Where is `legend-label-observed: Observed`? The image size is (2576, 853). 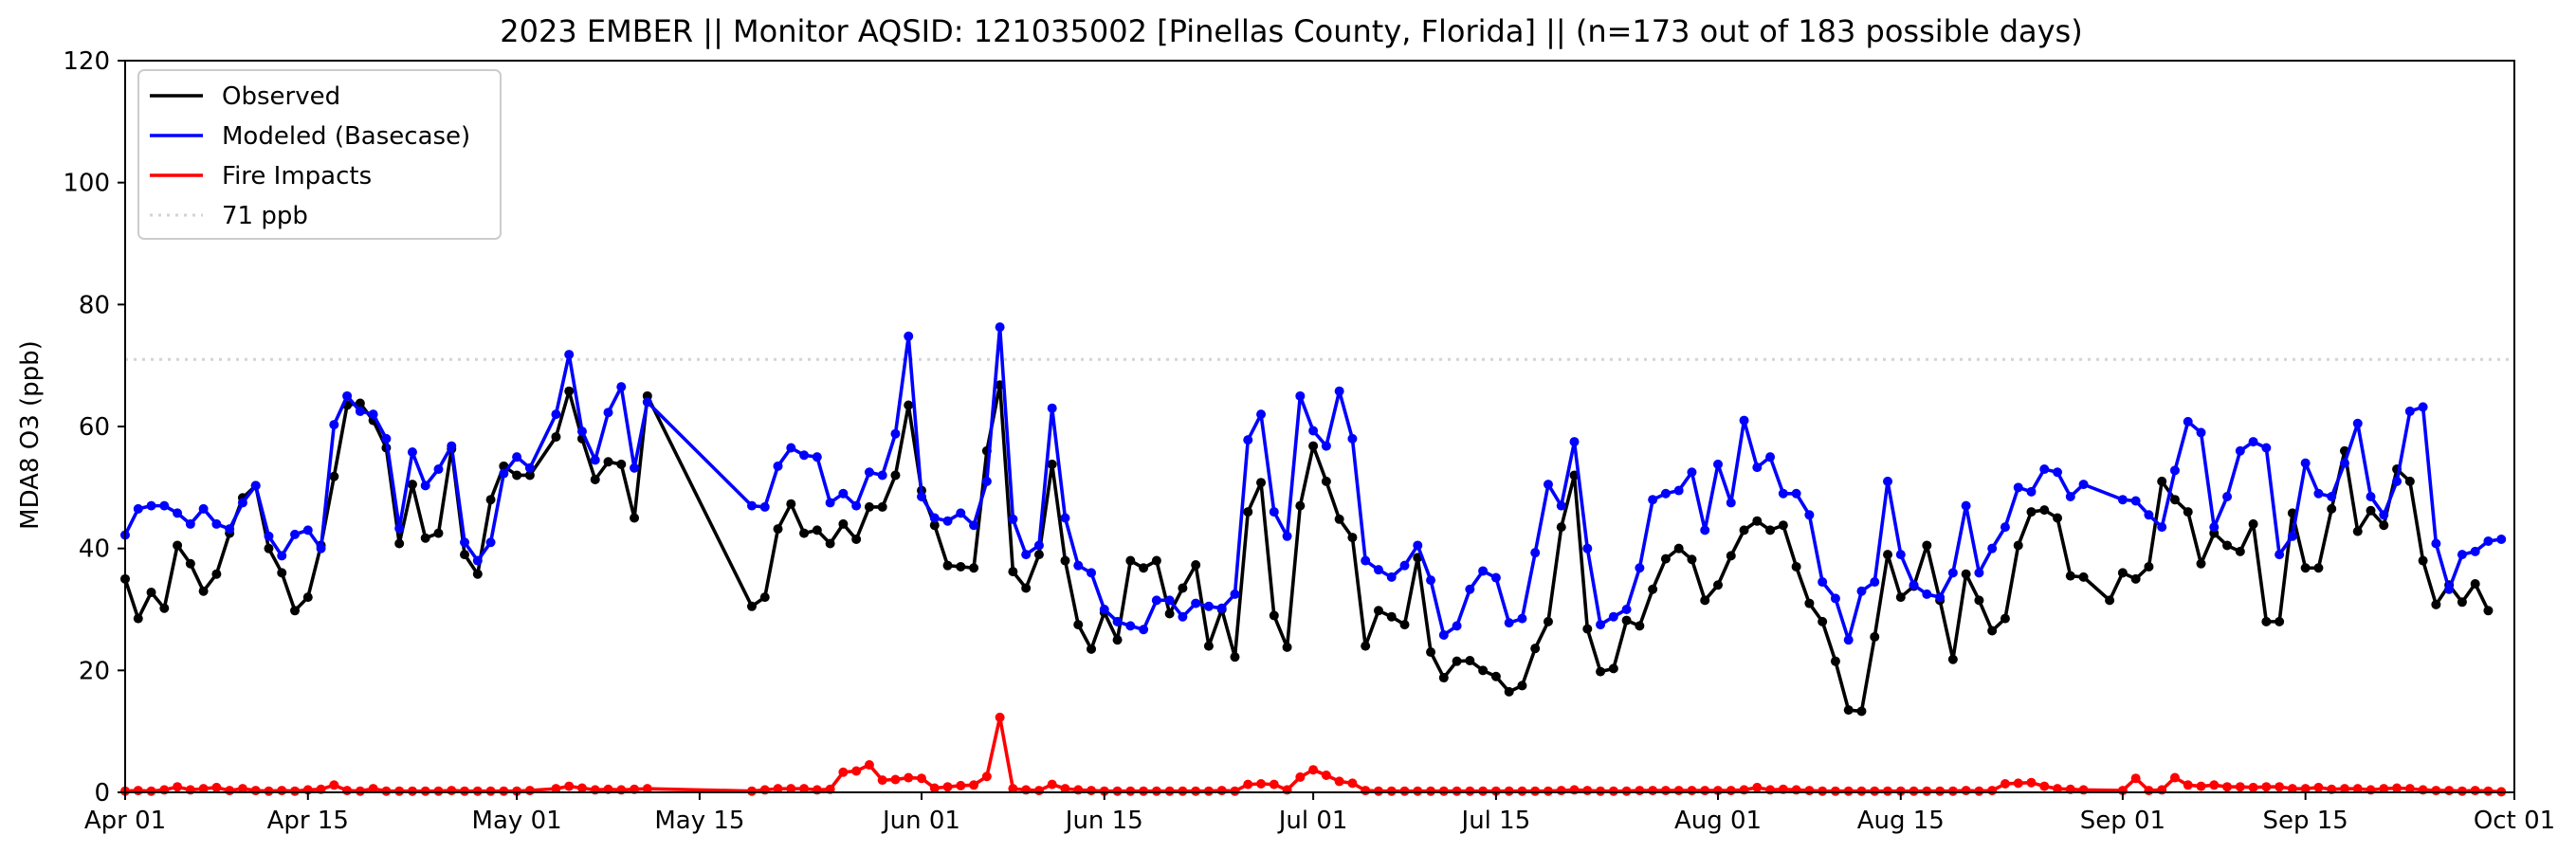 legend-label-observed: Observed is located at coordinates (281, 96).